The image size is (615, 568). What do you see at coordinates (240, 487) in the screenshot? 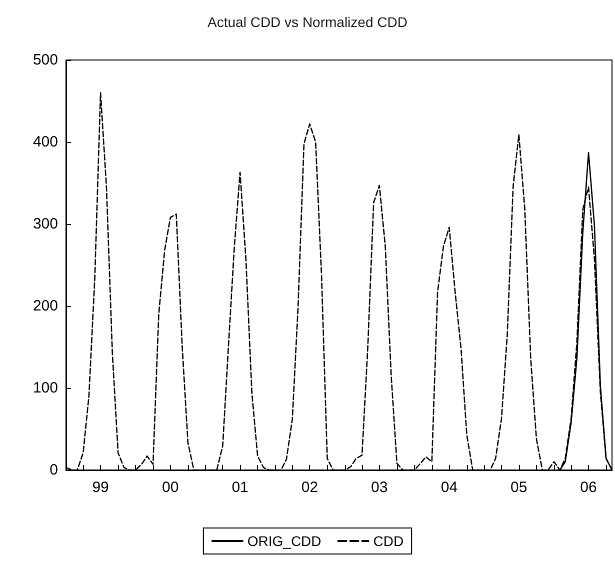
I see `x-tick-label: 01` at bounding box center [240, 487].